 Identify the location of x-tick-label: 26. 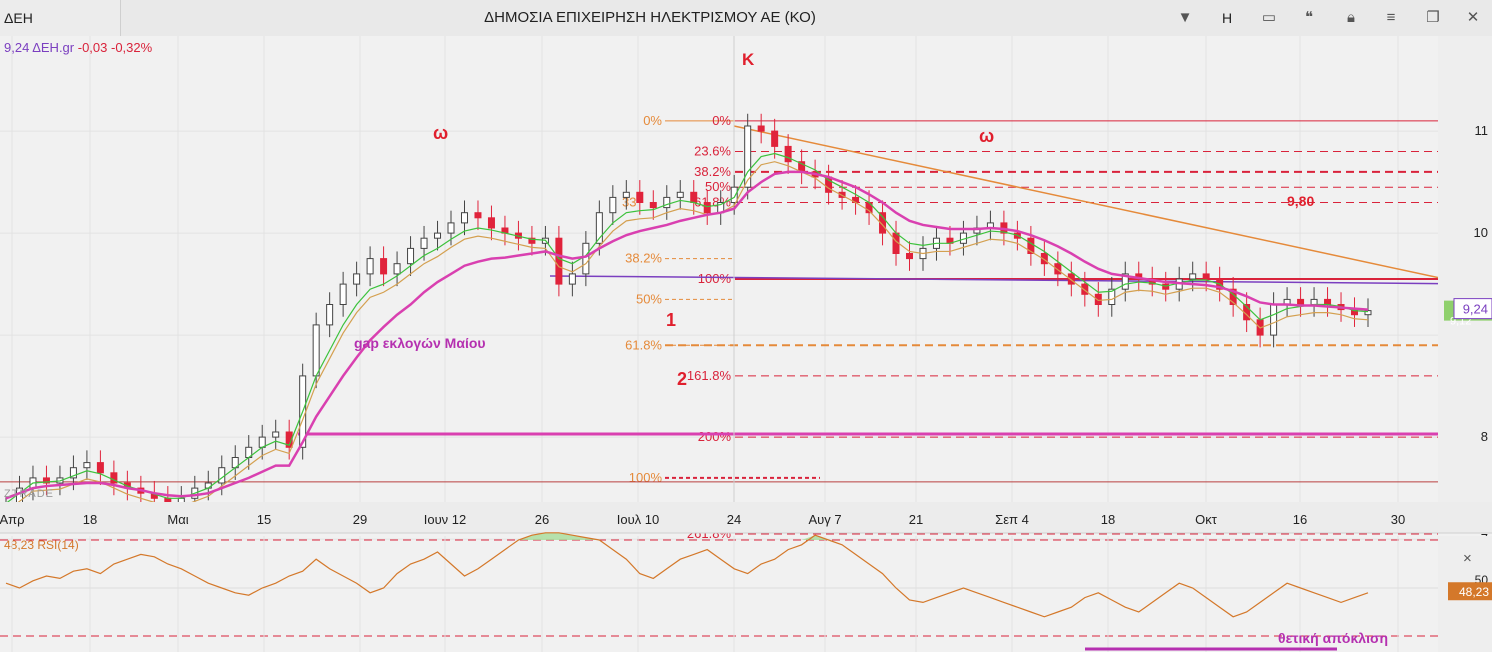
(542, 519).